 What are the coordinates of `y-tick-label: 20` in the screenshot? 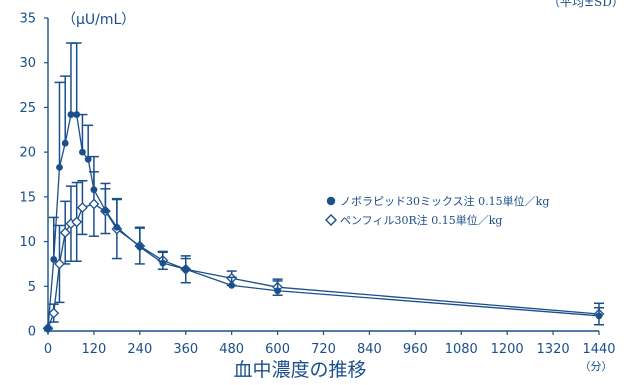 It's located at (27, 153).